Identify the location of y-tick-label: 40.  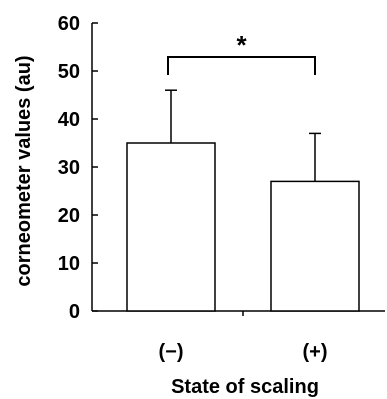
(69, 120).